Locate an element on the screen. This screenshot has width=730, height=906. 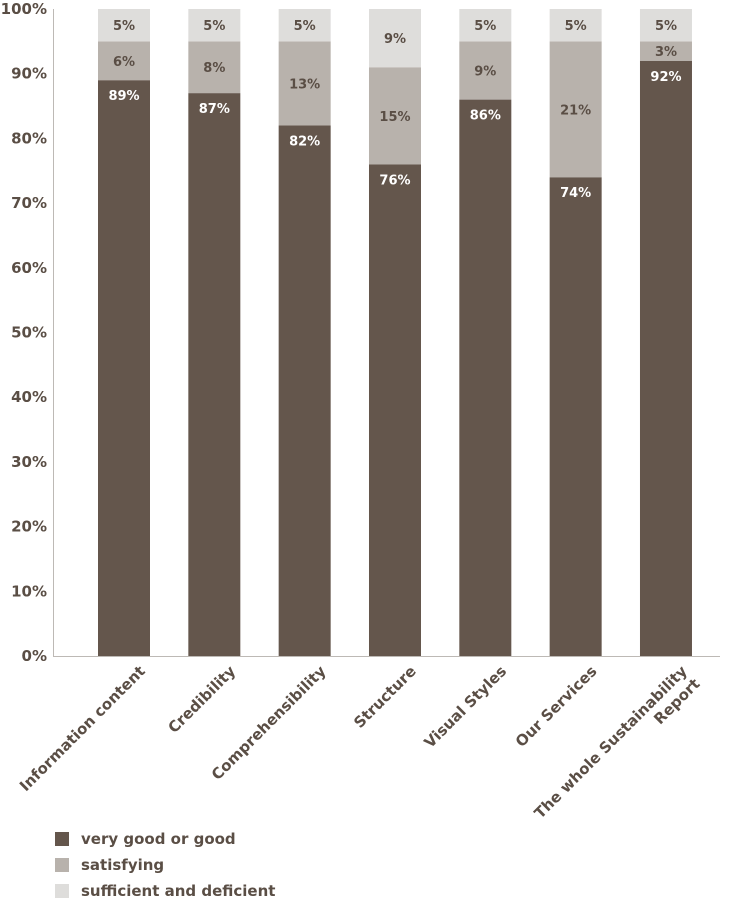
y-tick-label: 50% is located at coordinates (29, 333).